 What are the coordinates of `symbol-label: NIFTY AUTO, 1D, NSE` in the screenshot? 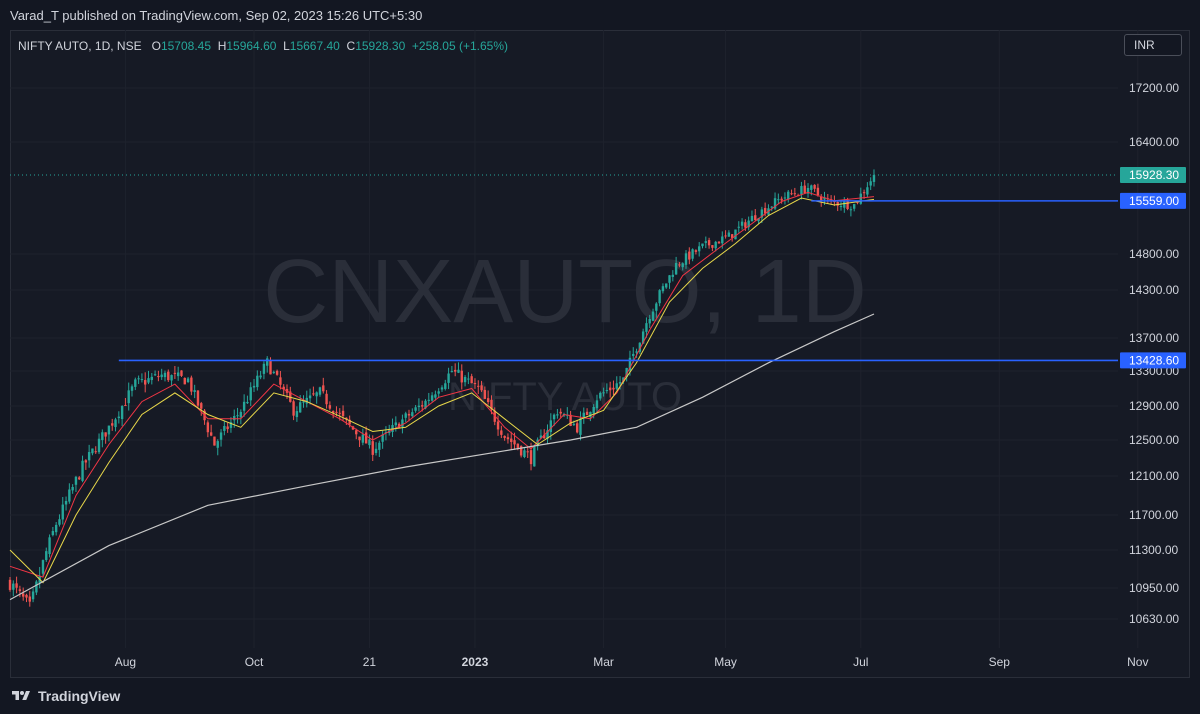 It's located at (80, 46).